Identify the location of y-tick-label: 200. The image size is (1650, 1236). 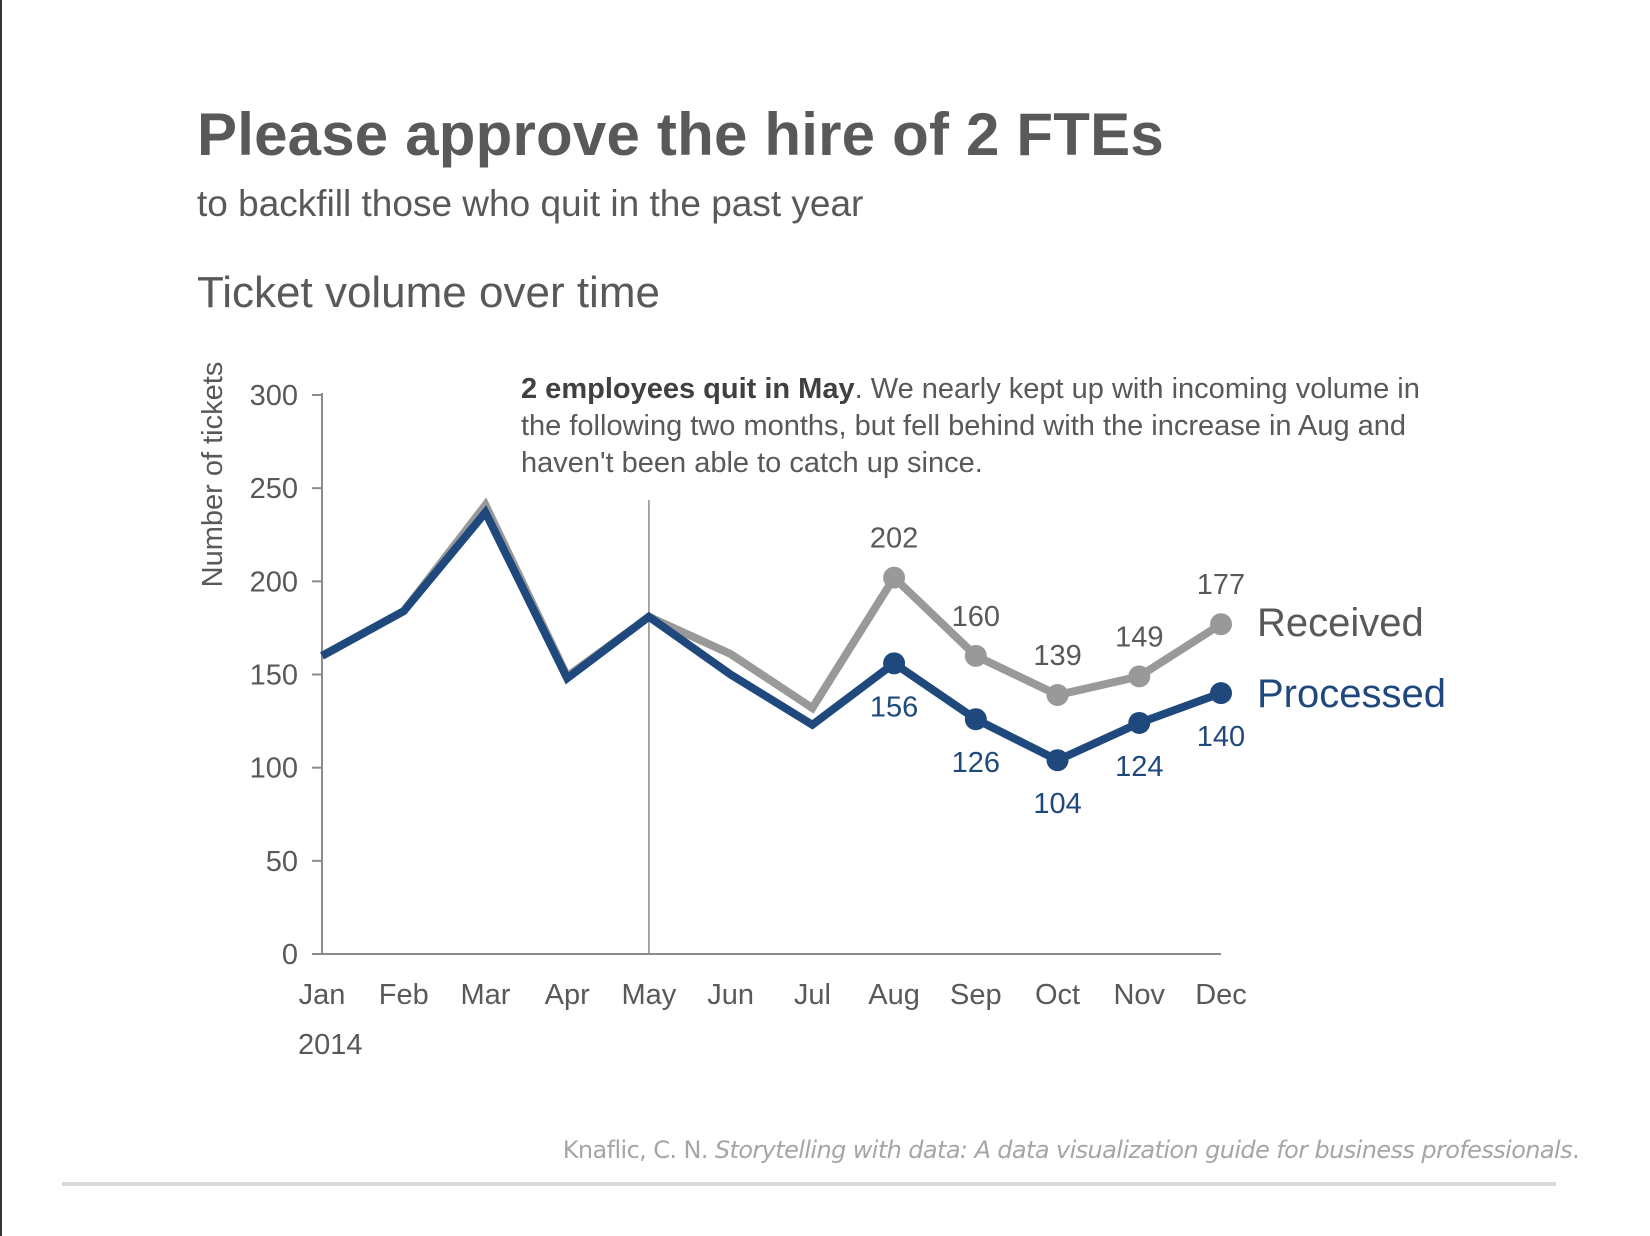
(274, 582).